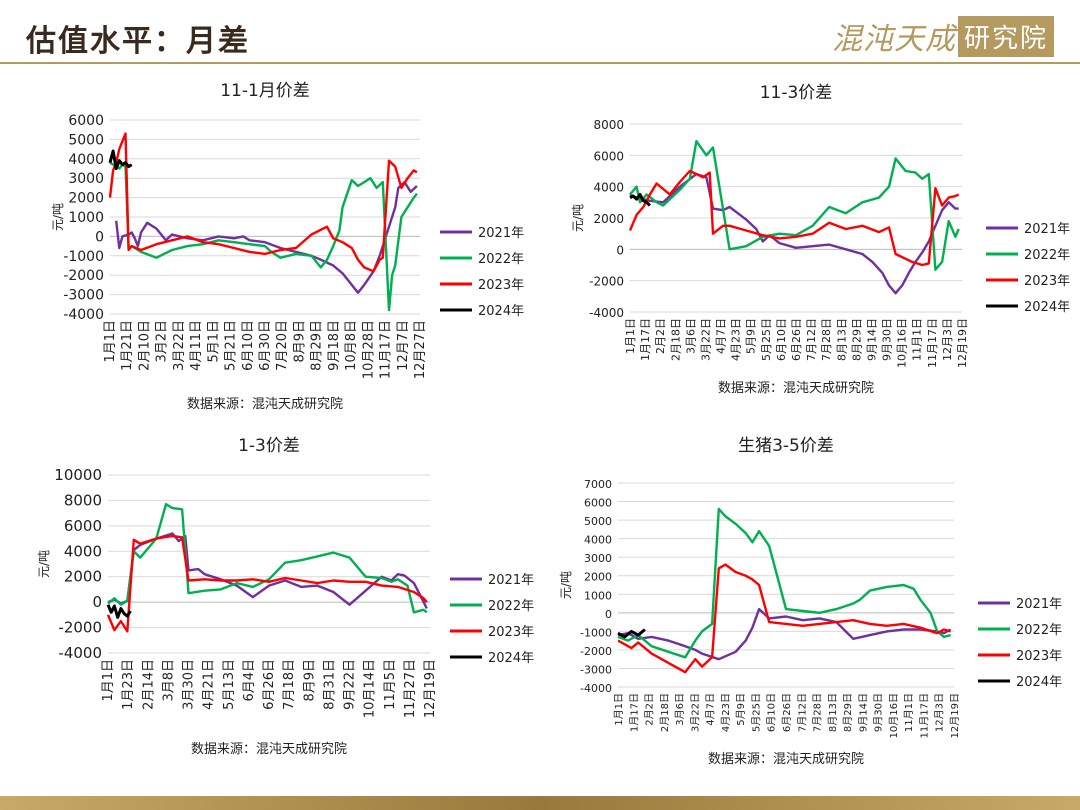 This screenshot has width=1080, height=810. I want to click on brand-logo: 混沌天成 研究院, so click(943, 36).